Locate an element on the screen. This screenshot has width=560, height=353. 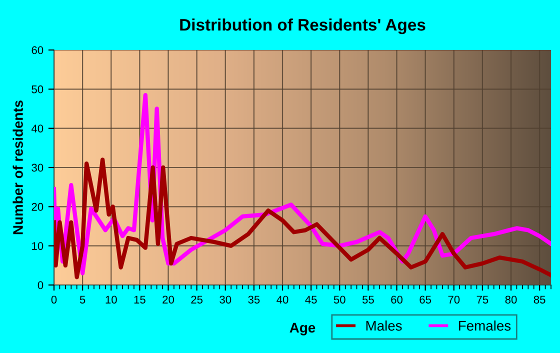
x-tick-label: 60 is located at coordinates (397, 300).